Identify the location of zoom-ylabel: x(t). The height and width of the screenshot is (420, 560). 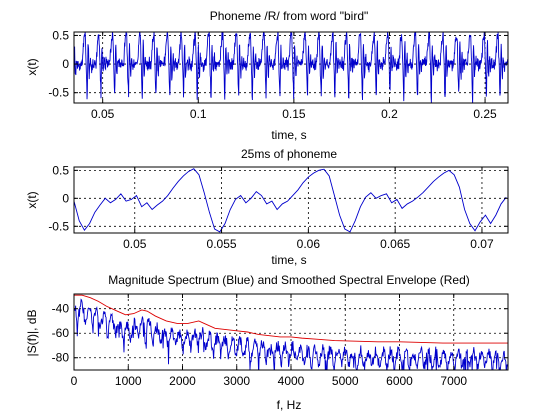
(32, 199).